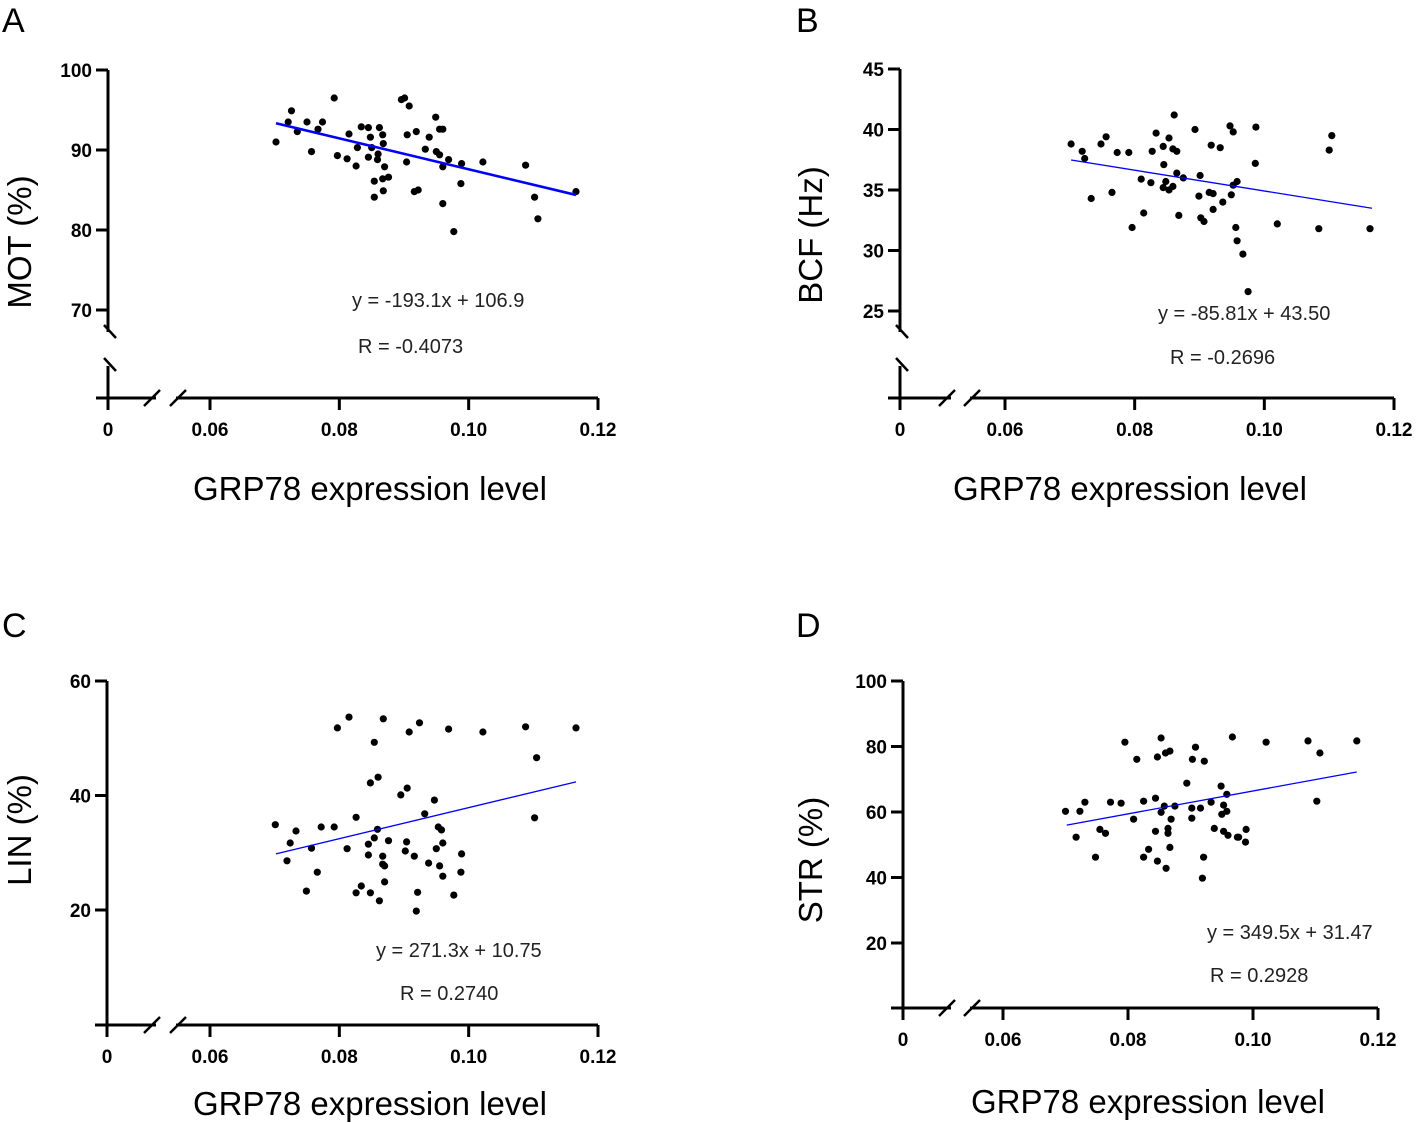  What do you see at coordinates (1003, 1040) in the screenshot?
I see `x-tick-label: 0.06` at bounding box center [1003, 1040].